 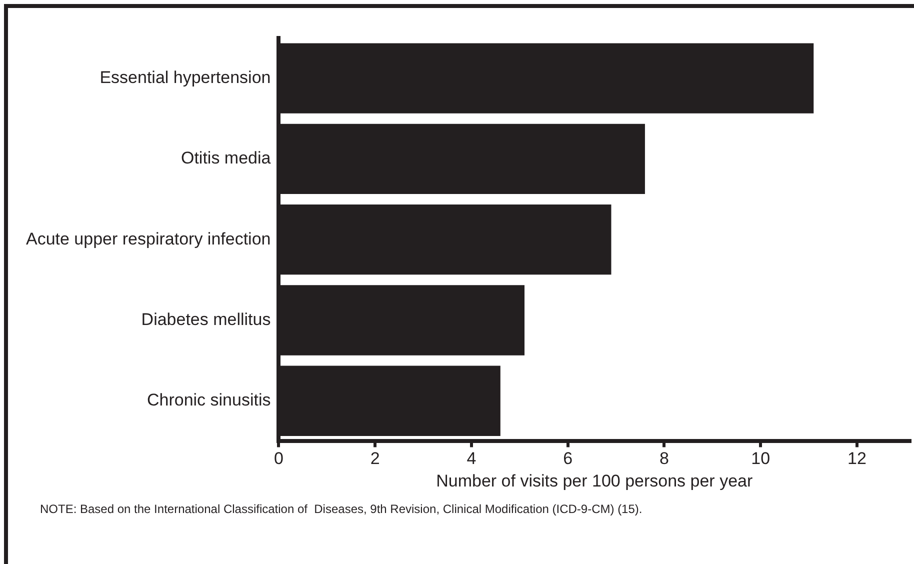 What do you see at coordinates (206, 319) in the screenshot?
I see `y-tick-label: Diabetes mellitus` at bounding box center [206, 319].